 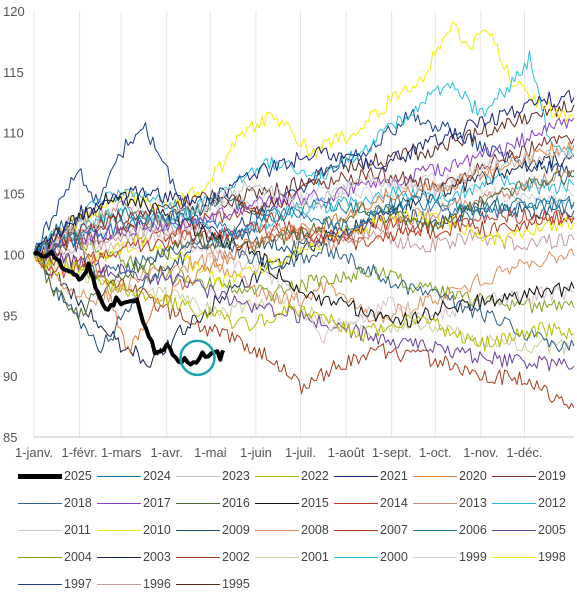 I want to click on legend-item-2014: 2014, so click(x=373, y=503).